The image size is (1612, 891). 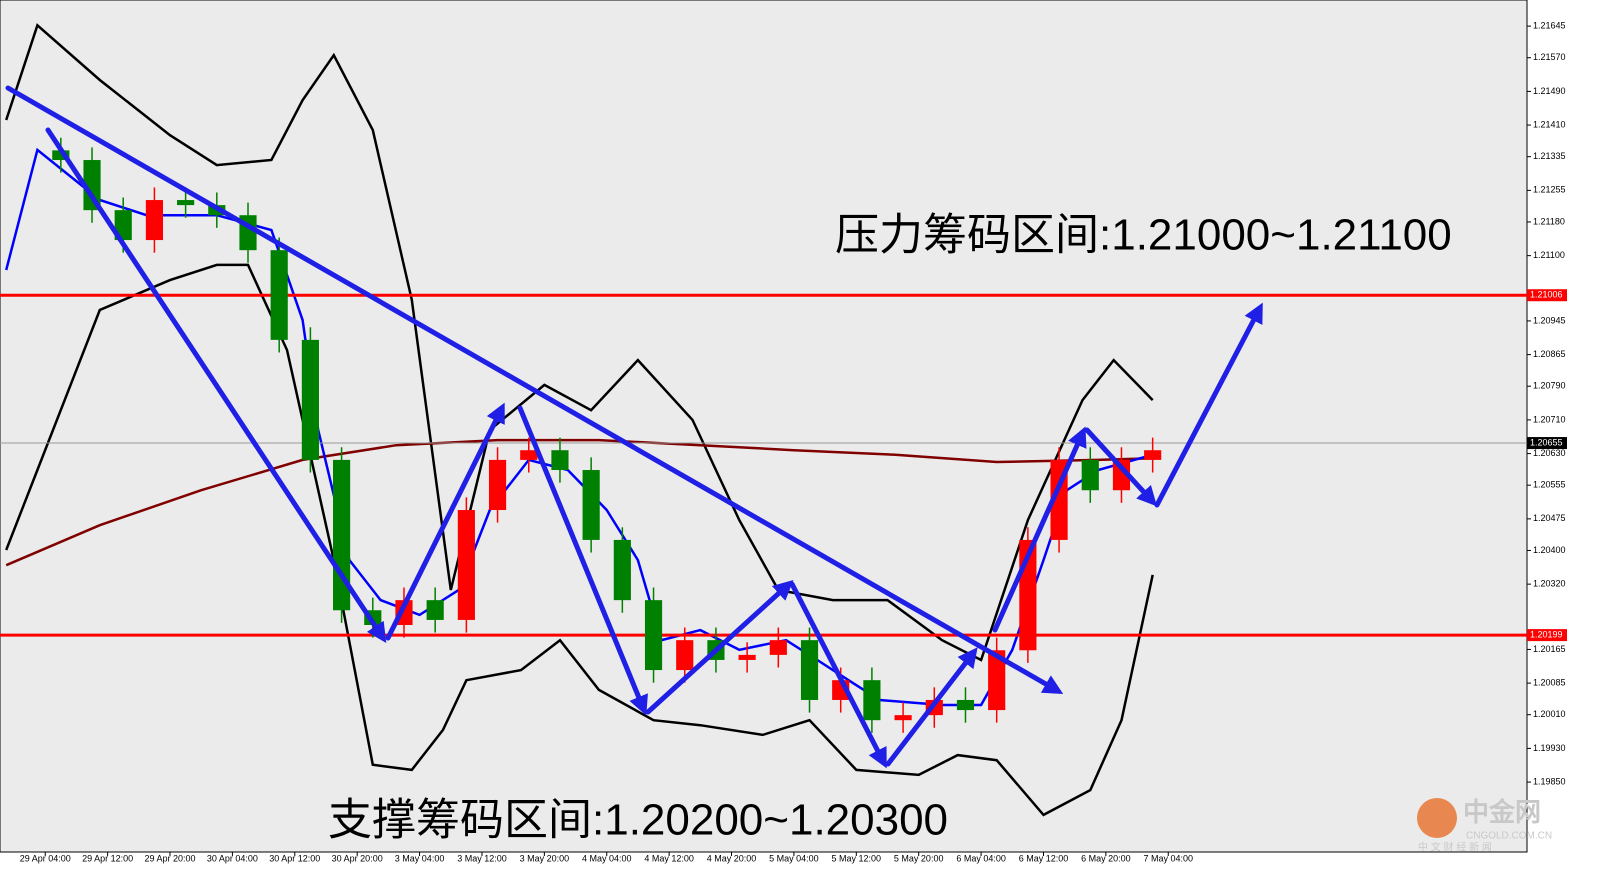 I want to click on y-tick-label: 1.20865, so click(x=1549, y=354).